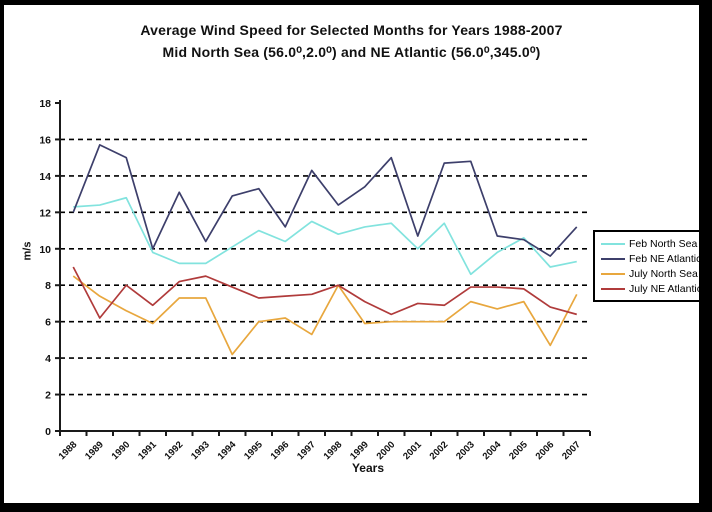 The image size is (712, 512). I want to click on x-tick-label-1990: 1990, so click(121, 450).